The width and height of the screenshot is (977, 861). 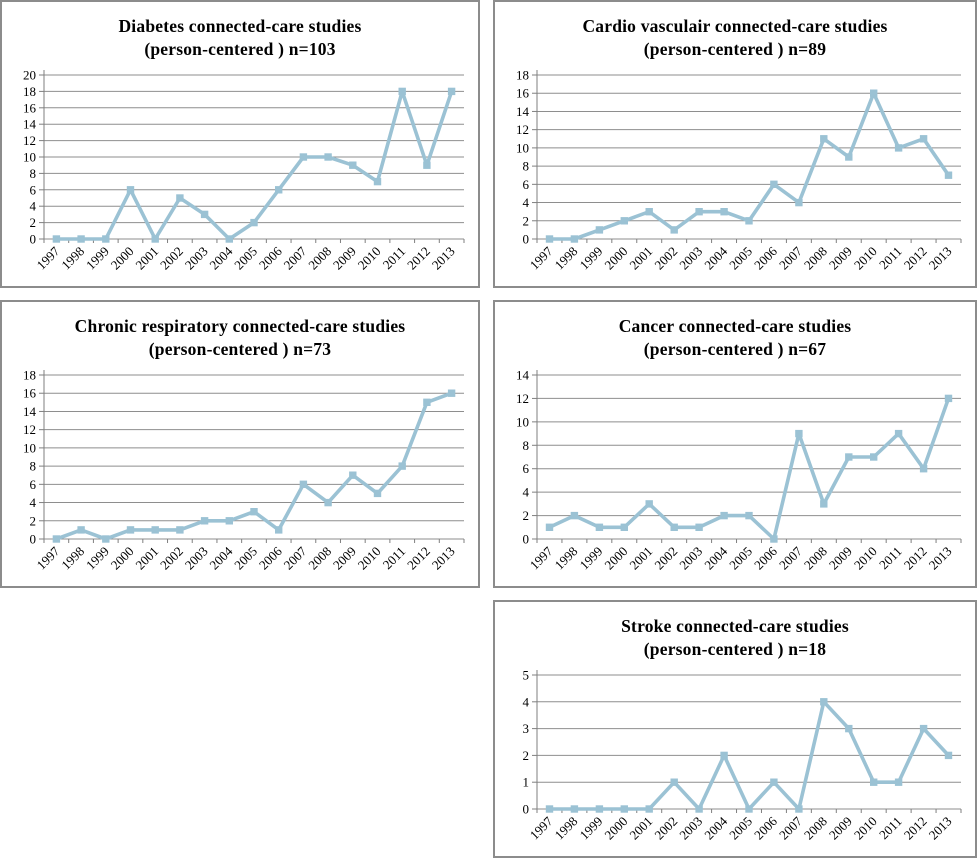 What do you see at coordinates (815, 828) in the screenshot?
I see `x-tick-label: 2008` at bounding box center [815, 828].